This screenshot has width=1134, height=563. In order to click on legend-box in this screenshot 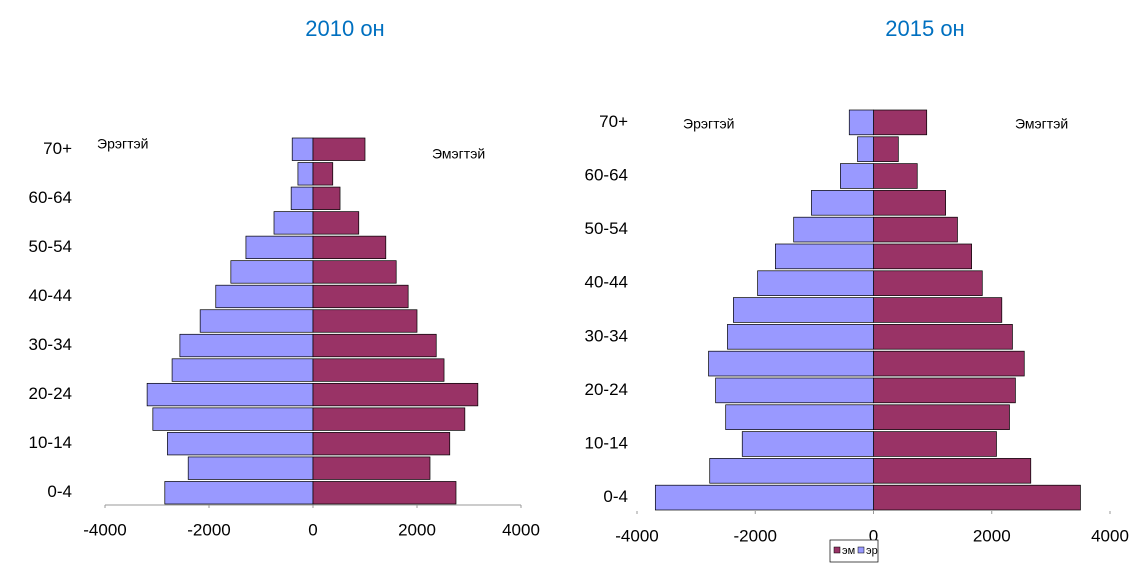, I will do `click(854, 551)`.